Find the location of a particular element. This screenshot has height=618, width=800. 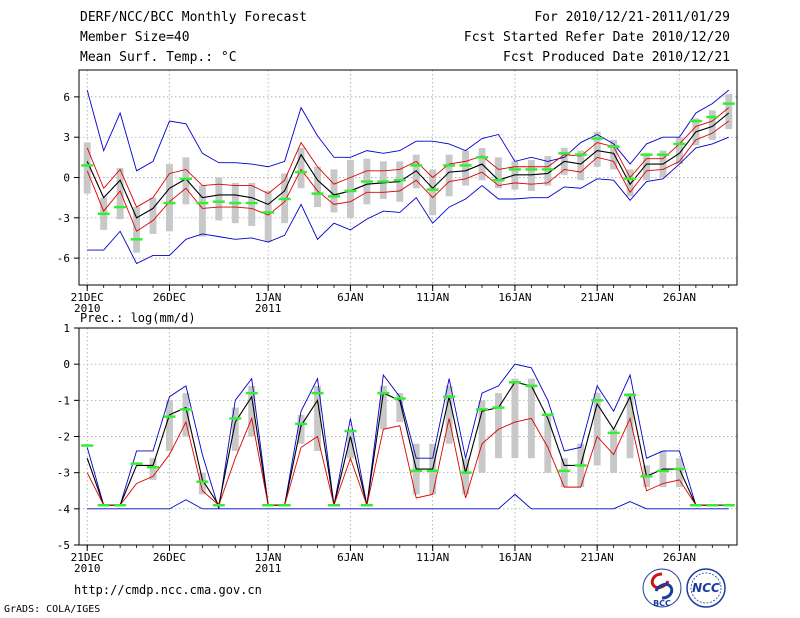

series-line-upper-spread is located at coordinates (408, 157).